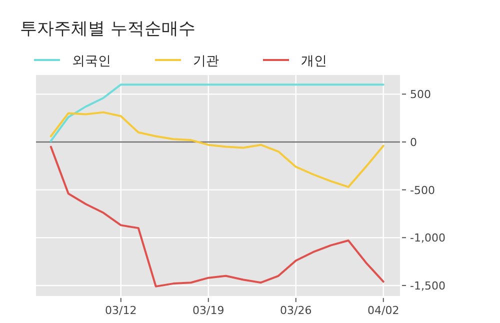 Image resolution: width=500 pixels, height=323 pixels. What do you see at coordinates (208, 310) in the screenshot?
I see `x-tick-label: 03/19` at bounding box center [208, 310].